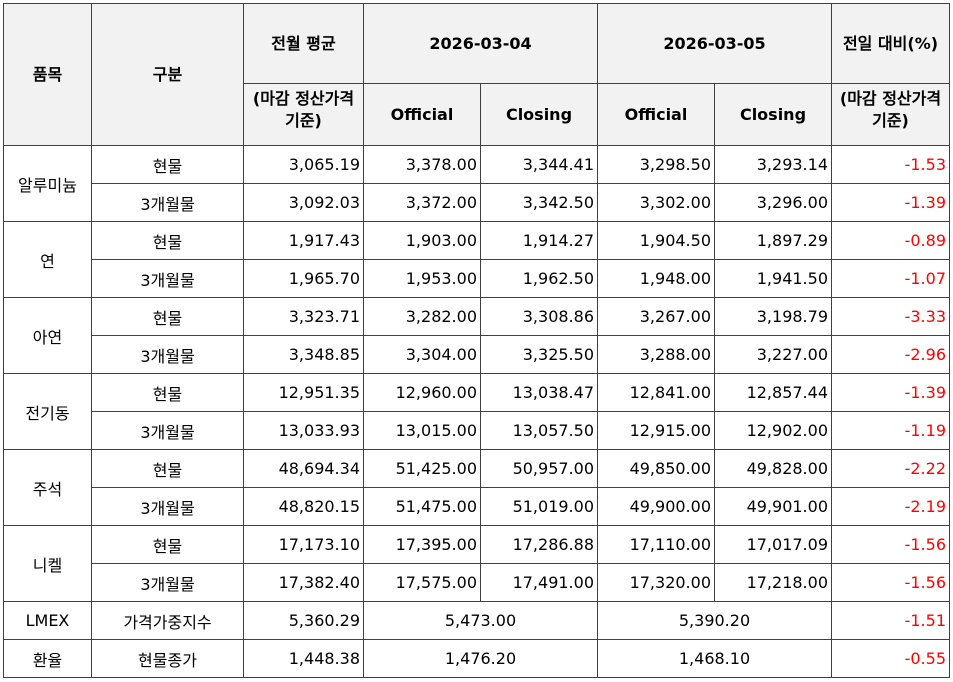  What do you see at coordinates (422, 354) in the screenshot?
I see `d1-official-cell: 3,304.00` at bounding box center [422, 354].